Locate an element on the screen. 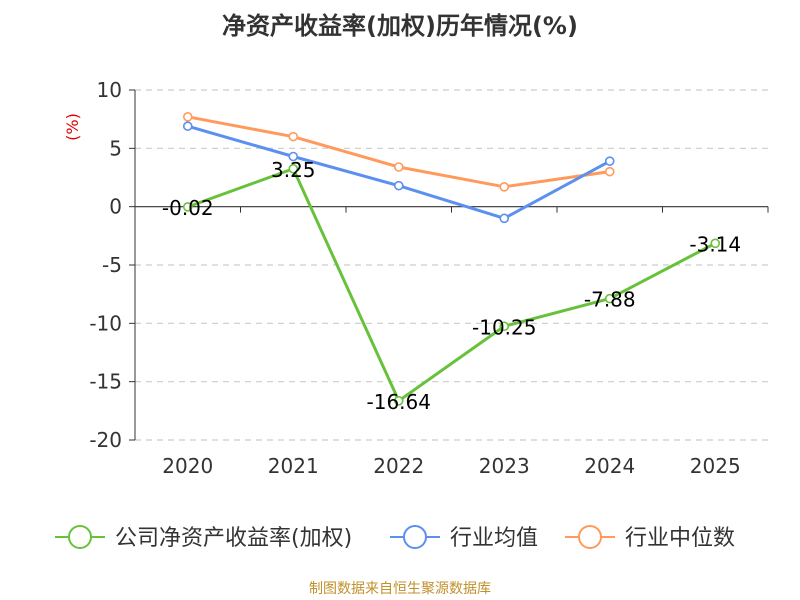 The width and height of the screenshot is (800, 600). data-label: -0.02 is located at coordinates (188, 208).